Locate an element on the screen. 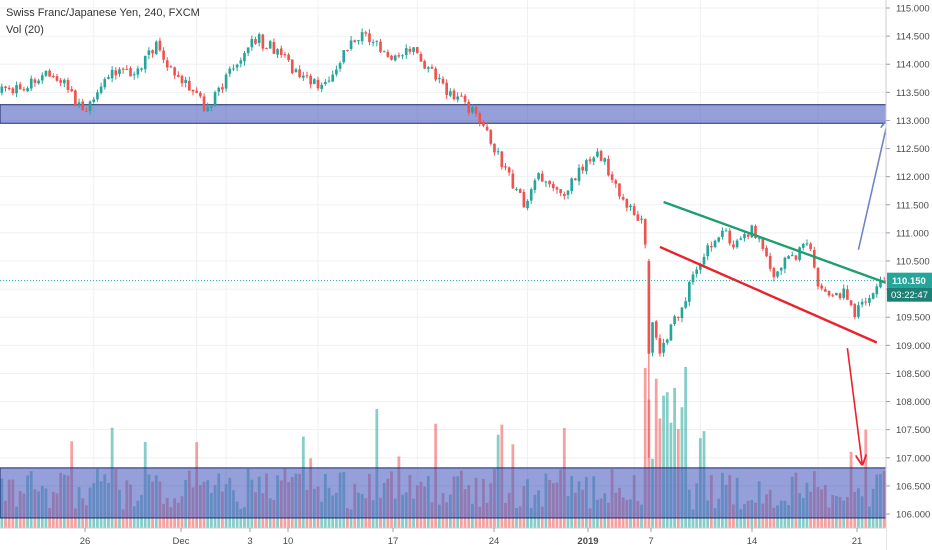  date-tick-label: 14 is located at coordinates (752, 541).